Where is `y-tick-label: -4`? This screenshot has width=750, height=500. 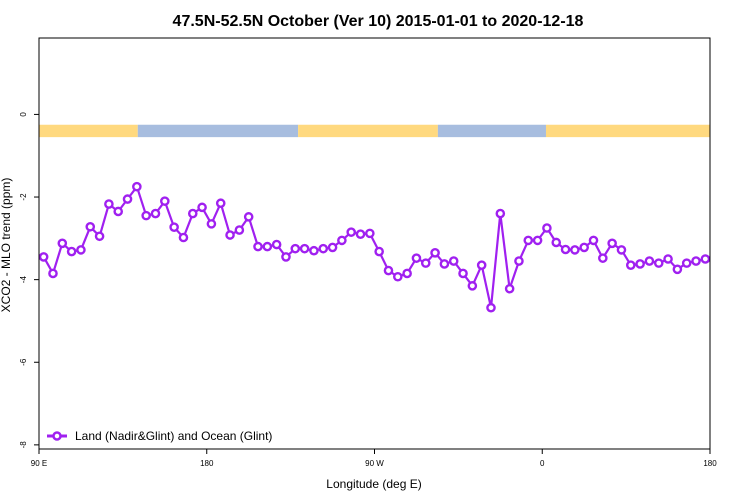
y-tick-label: -4 is located at coordinates (23, 280).